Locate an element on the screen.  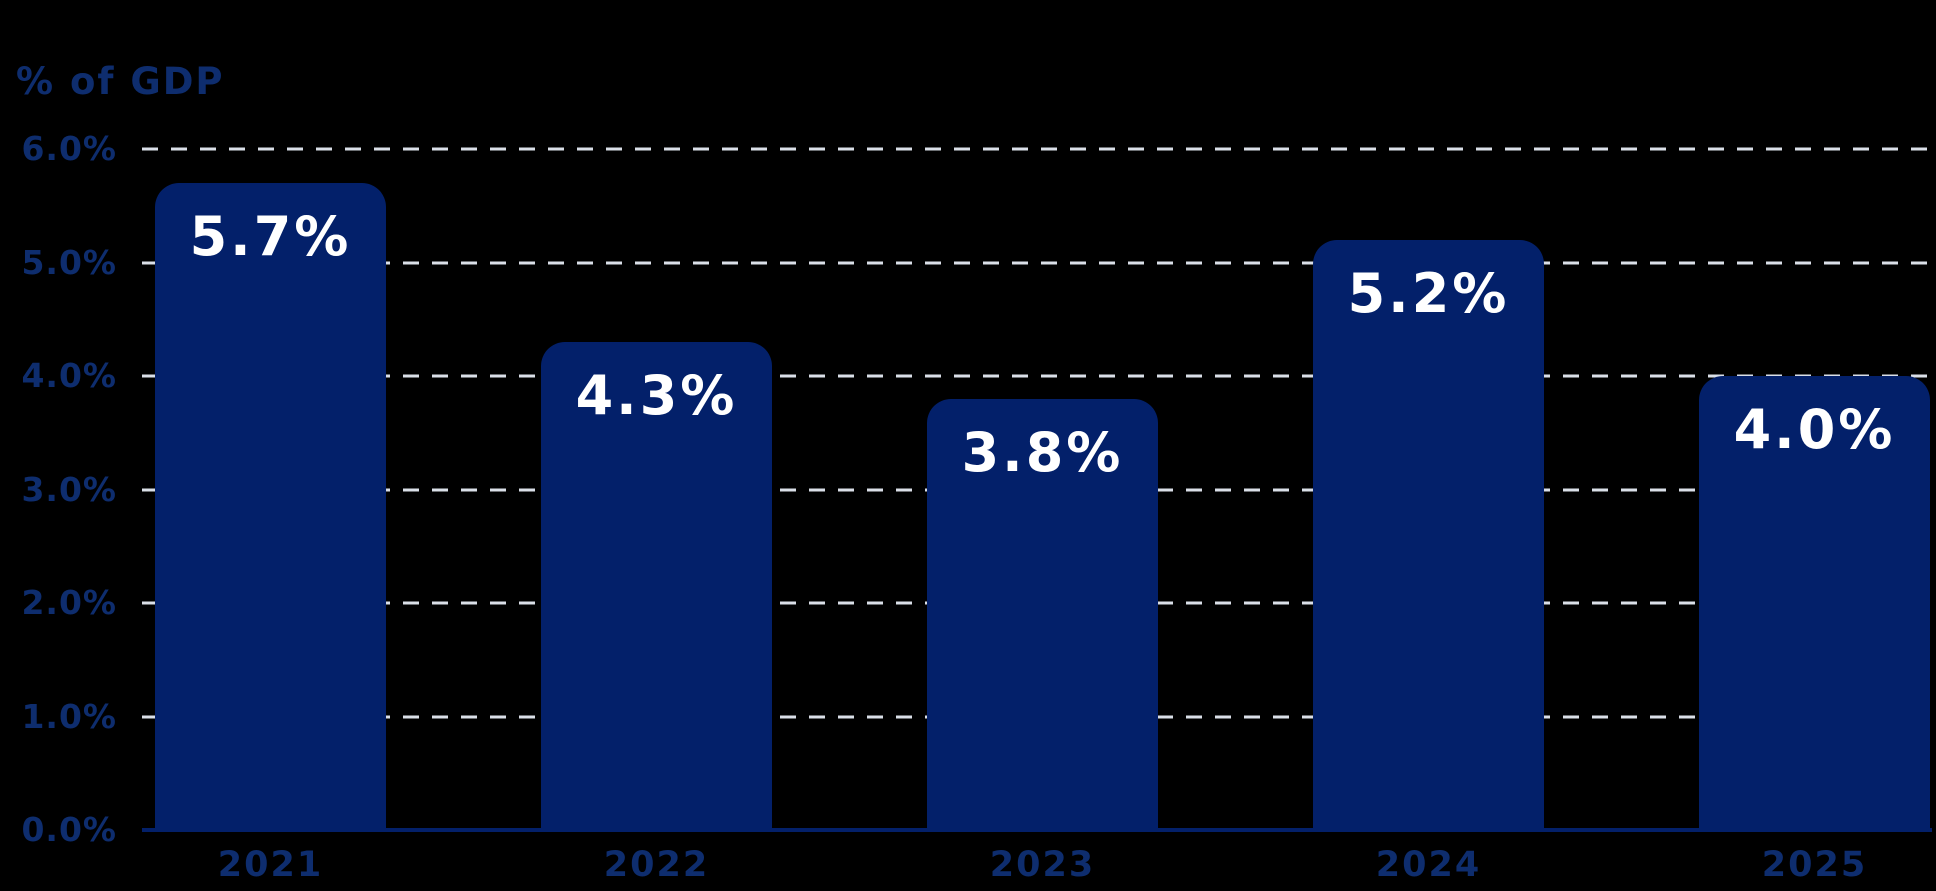
x-axis-tick-label: 2021 is located at coordinates (270, 865).